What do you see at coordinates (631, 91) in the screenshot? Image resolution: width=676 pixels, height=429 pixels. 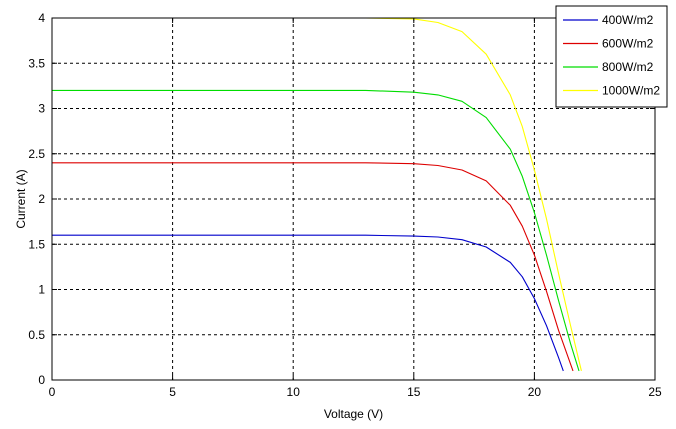 I see `legend-label: 1000W/m2` at bounding box center [631, 91].